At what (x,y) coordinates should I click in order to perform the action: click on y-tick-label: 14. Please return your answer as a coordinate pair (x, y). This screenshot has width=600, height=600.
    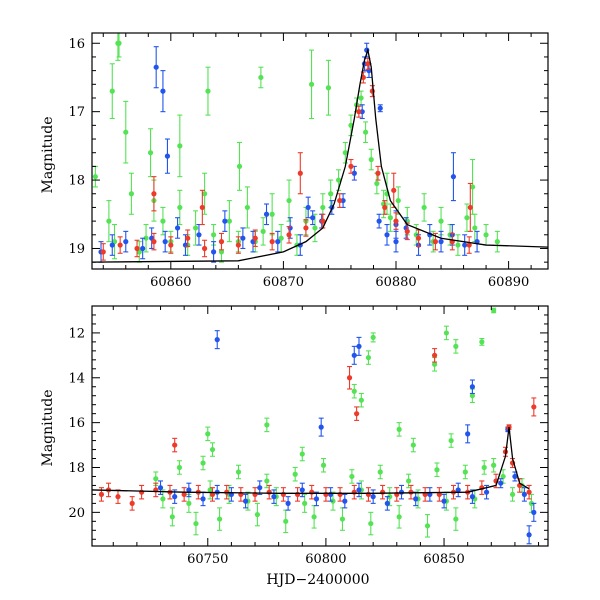
    Looking at the image, I should click on (76, 378).